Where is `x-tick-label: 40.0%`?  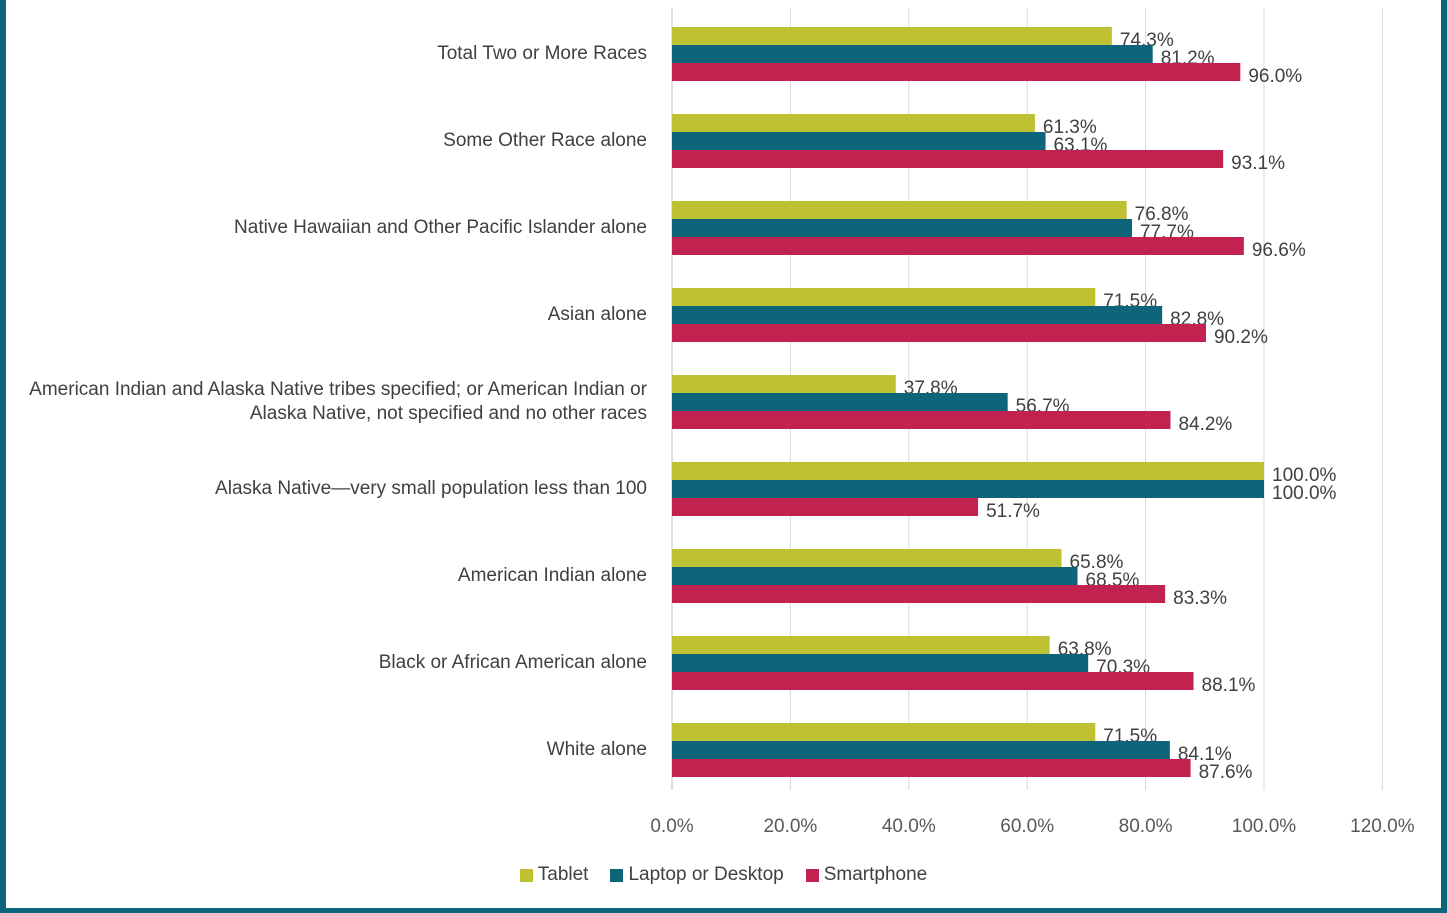
x-tick-label: 40.0% is located at coordinates (909, 826).